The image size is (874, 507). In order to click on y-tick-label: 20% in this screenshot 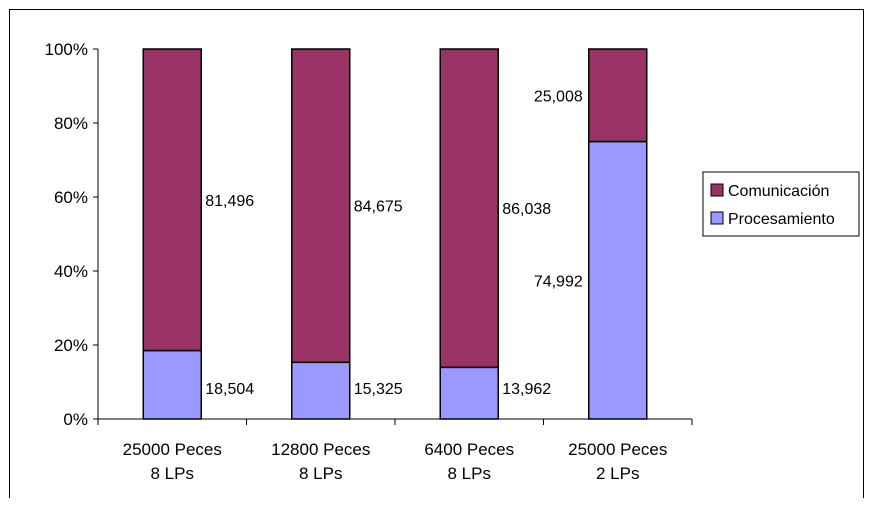, I will do `click(71, 345)`.